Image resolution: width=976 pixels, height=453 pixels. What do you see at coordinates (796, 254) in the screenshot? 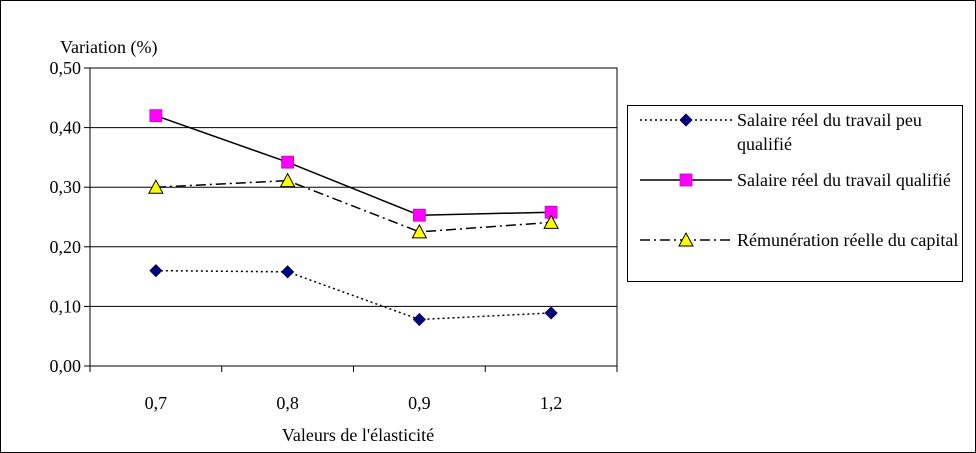
I see `legend-item-capital: Rémunération réelle du capital` at bounding box center [796, 254].